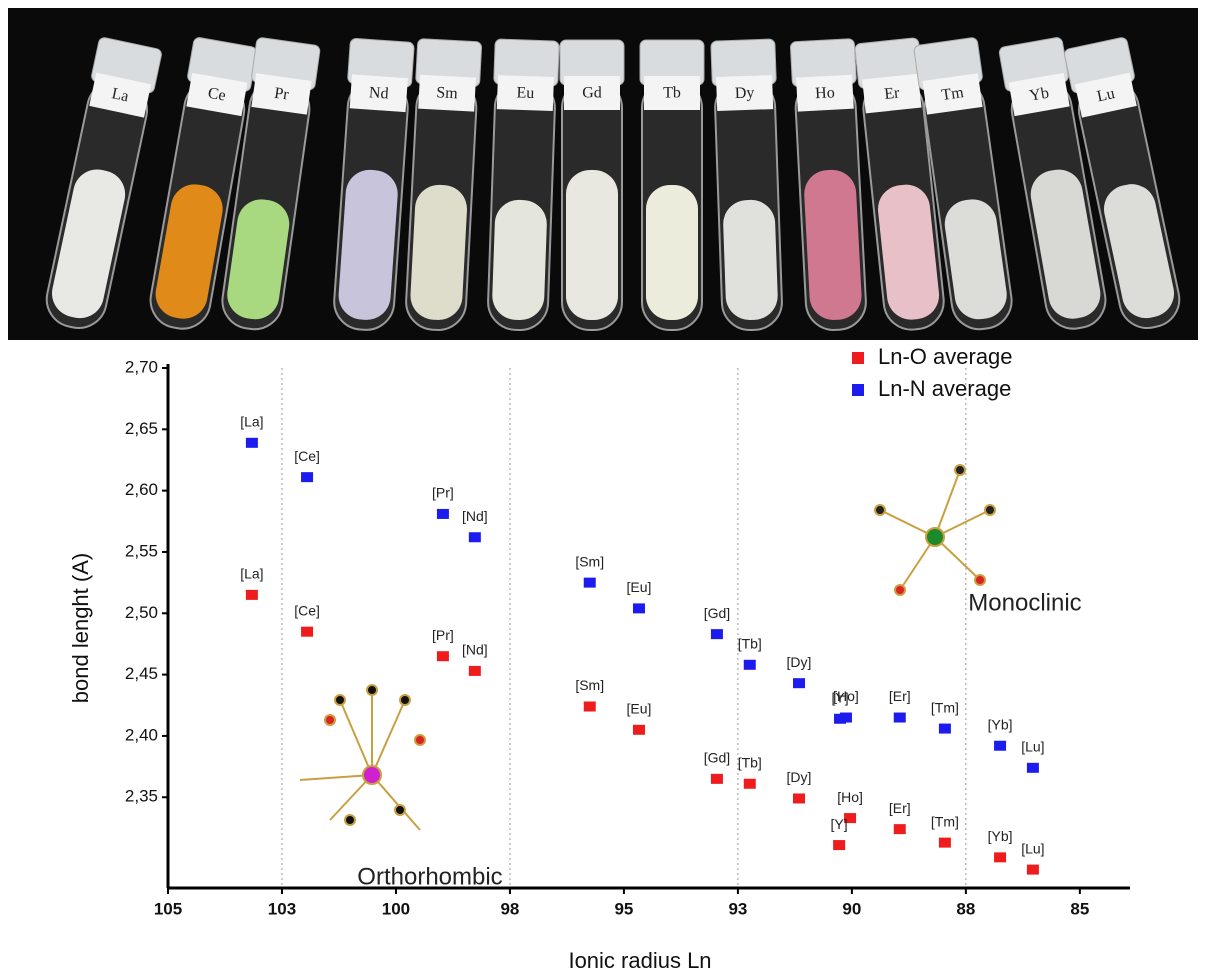  What do you see at coordinates (523, 185) in the screenshot?
I see `tube: Eu` at bounding box center [523, 185].